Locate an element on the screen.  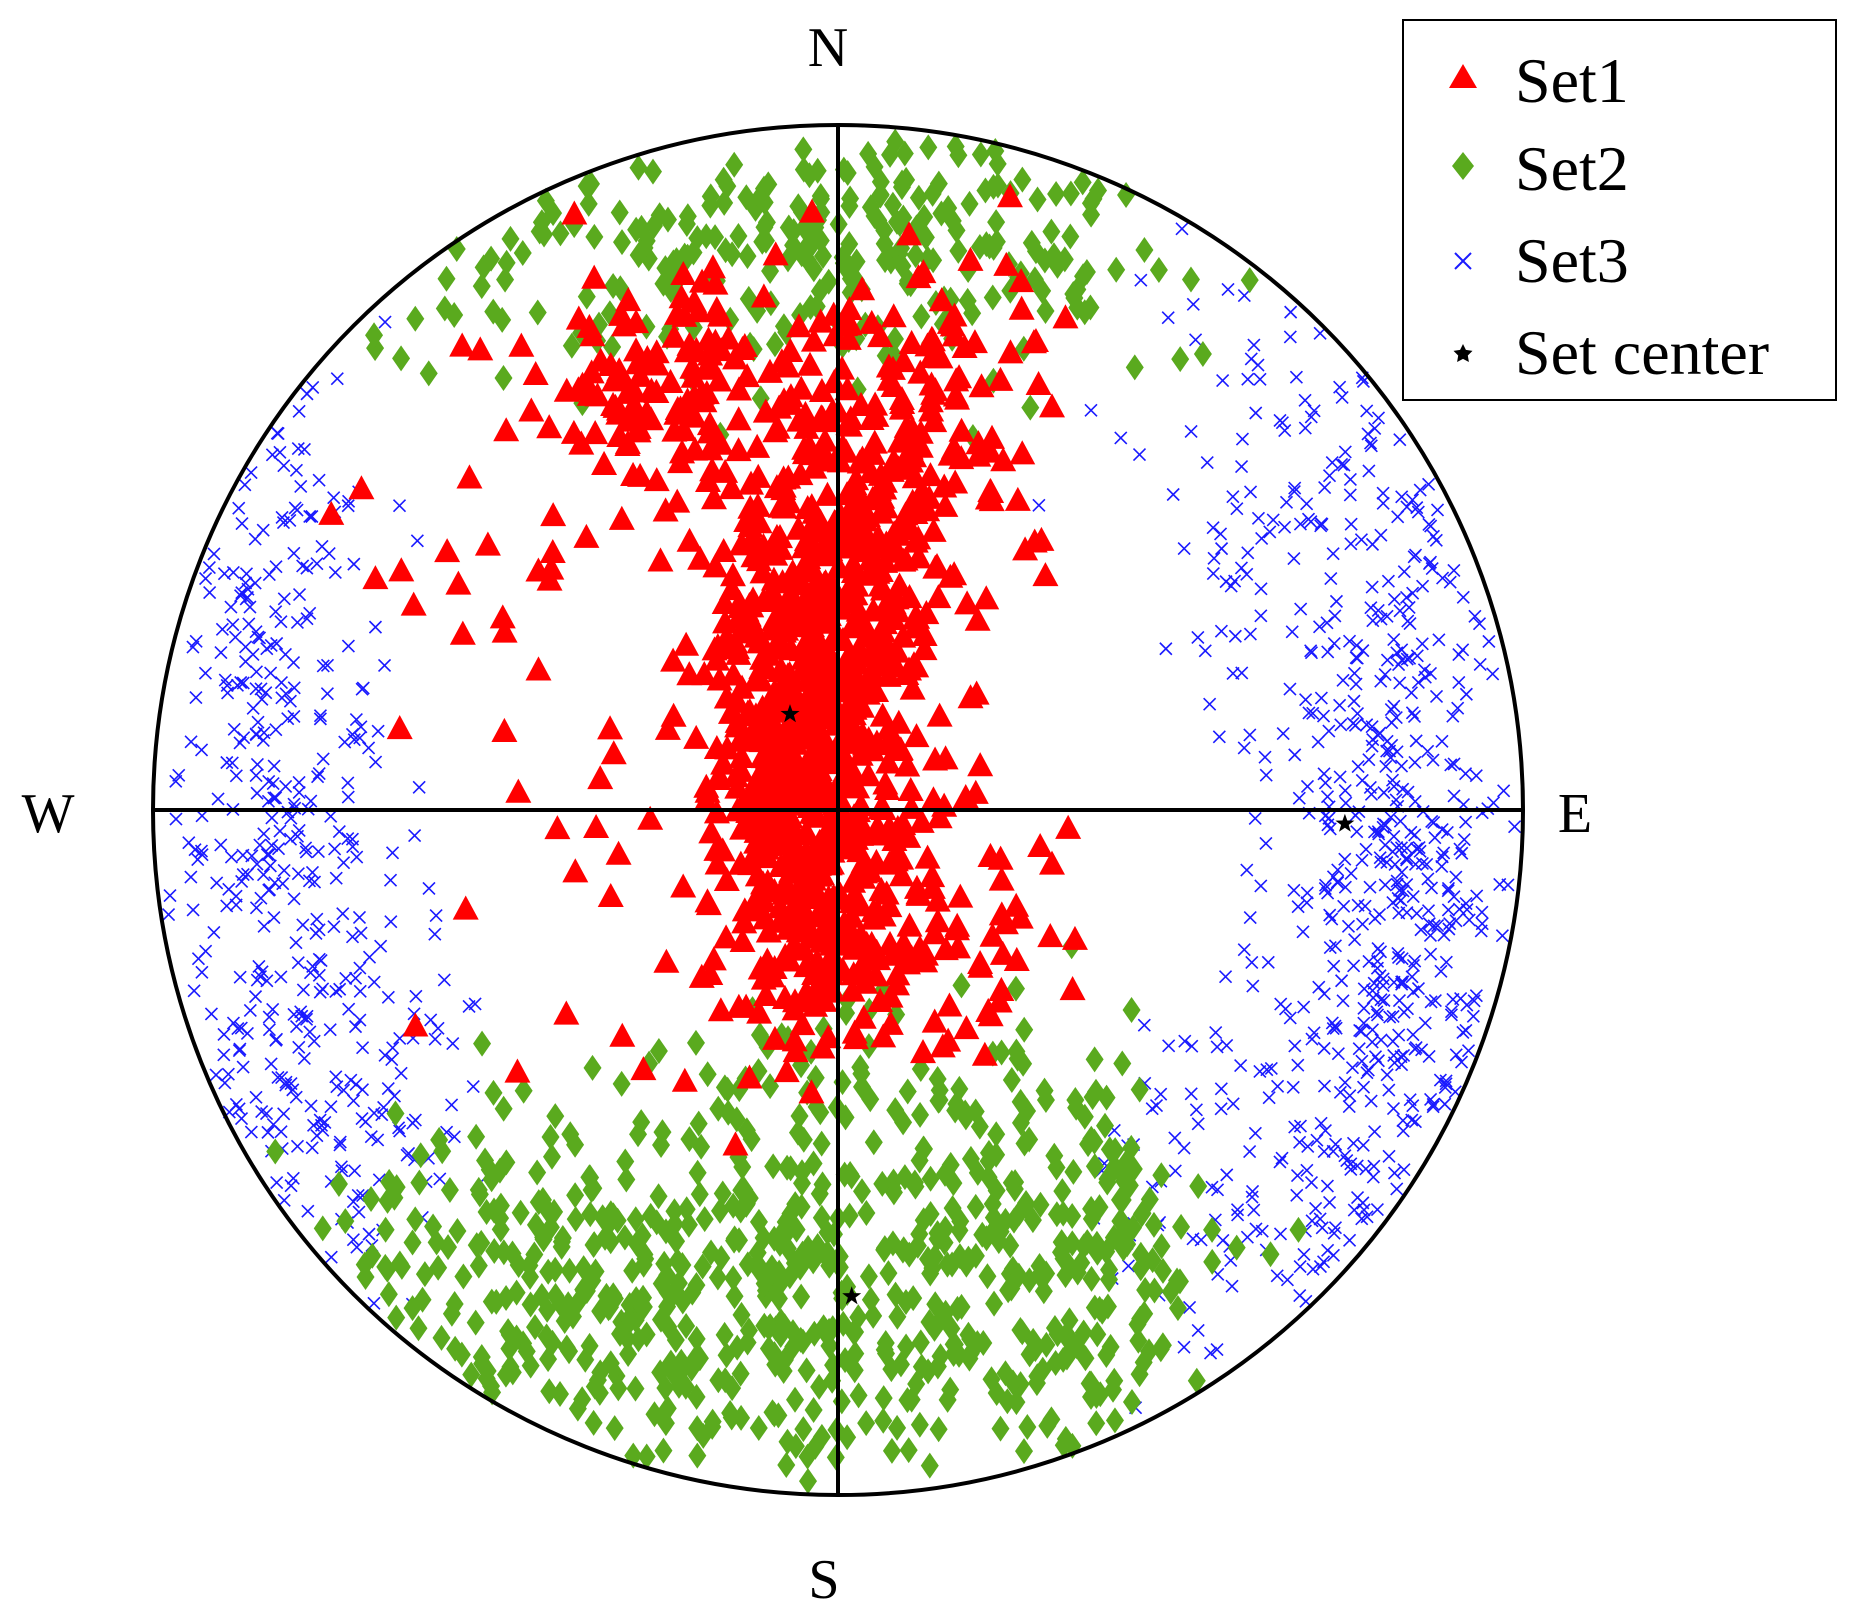
legend-box is located at coordinates (1619, 210).